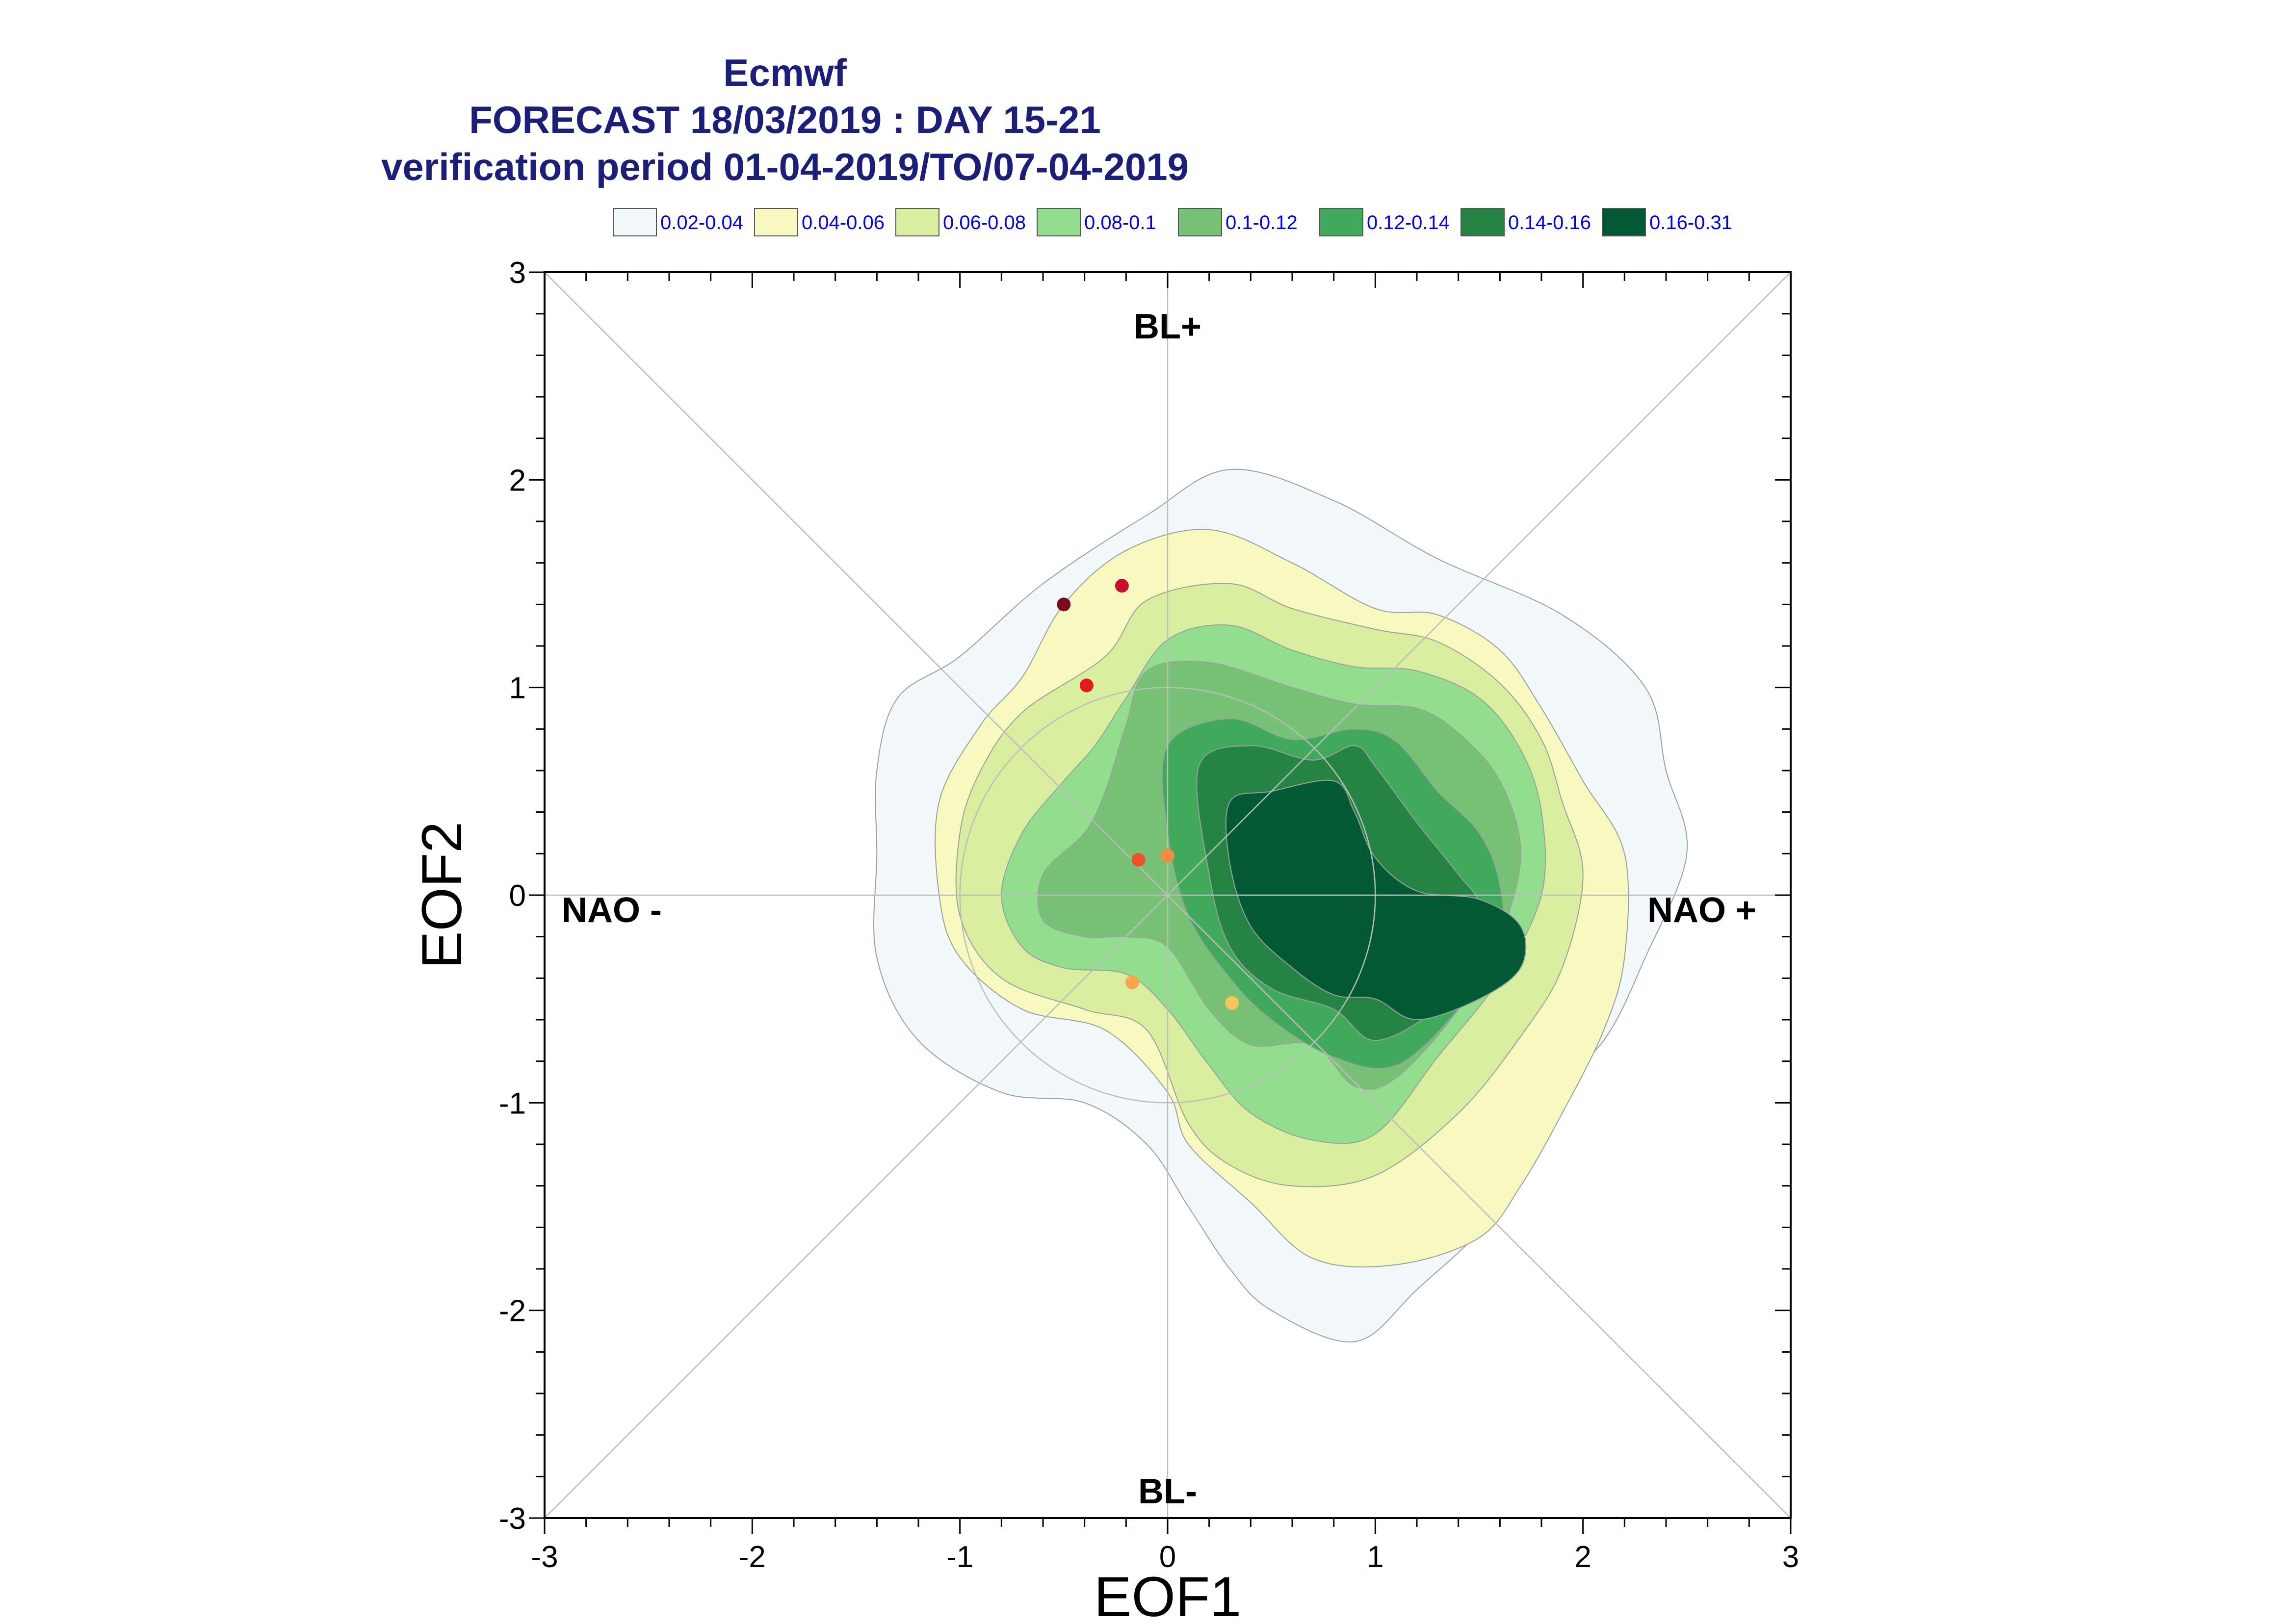 The width and height of the screenshot is (2295, 1624). Describe the element at coordinates (1701, 910) in the screenshot. I see `region-label-right: NAO +` at that location.